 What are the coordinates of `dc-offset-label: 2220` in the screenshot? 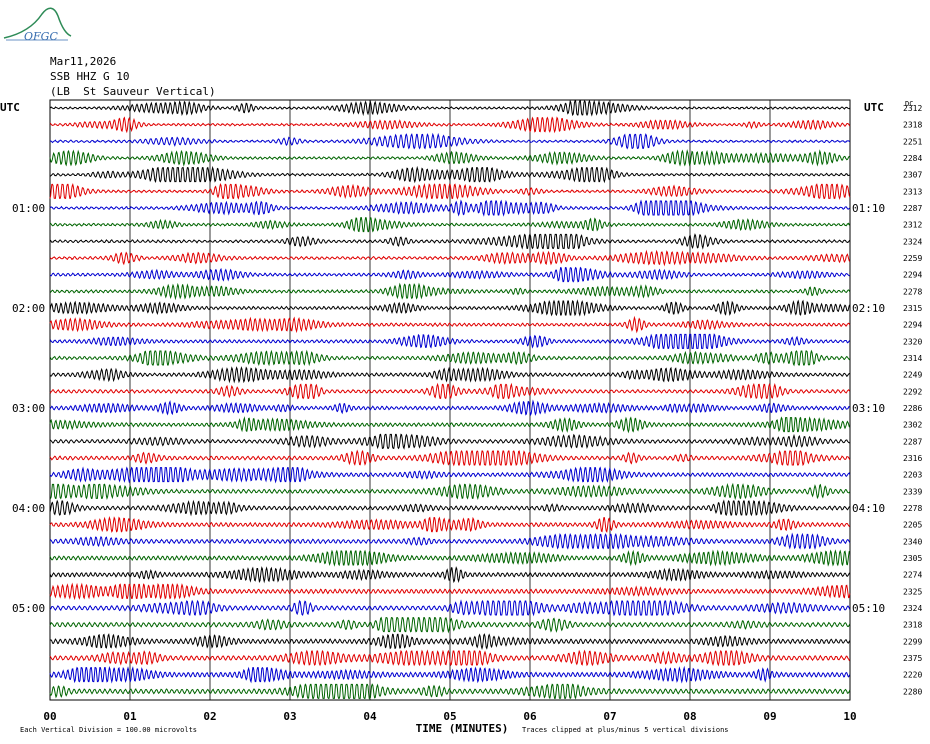 It's located at (912, 675).